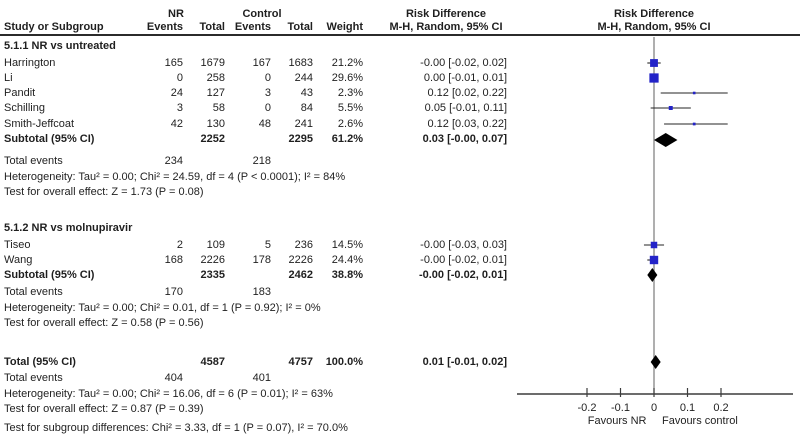  I want to click on cell-events-nr: 0, so click(179, 78).